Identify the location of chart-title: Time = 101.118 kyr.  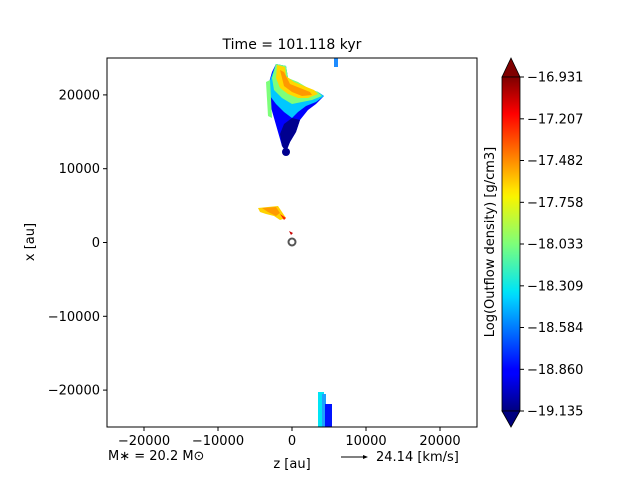
(292, 45).